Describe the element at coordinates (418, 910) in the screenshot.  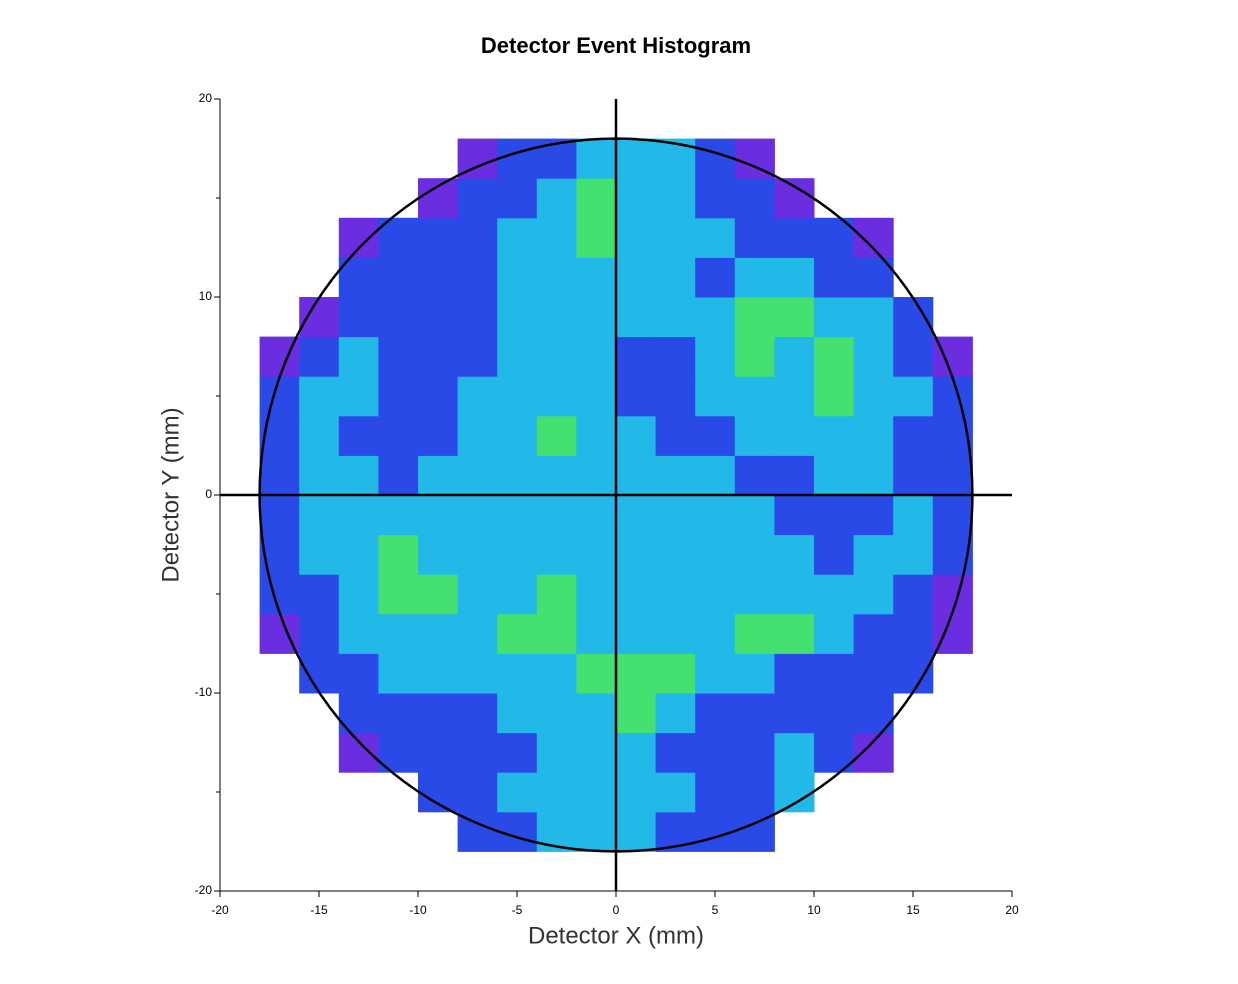
I see `x-tick-label: -10` at that location.